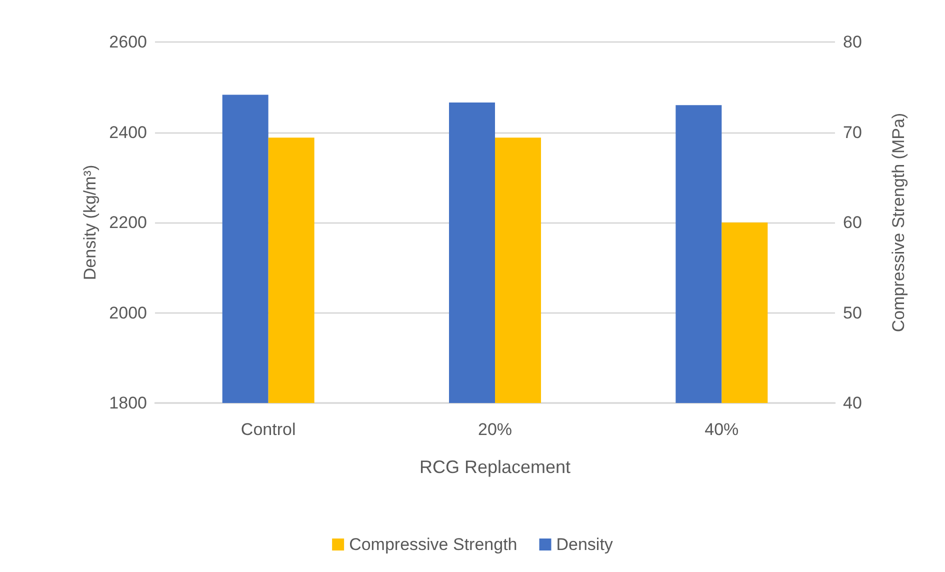 The height and width of the screenshot is (572, 945). I want to click on y2-tick-label: 70, so click(852, 132).